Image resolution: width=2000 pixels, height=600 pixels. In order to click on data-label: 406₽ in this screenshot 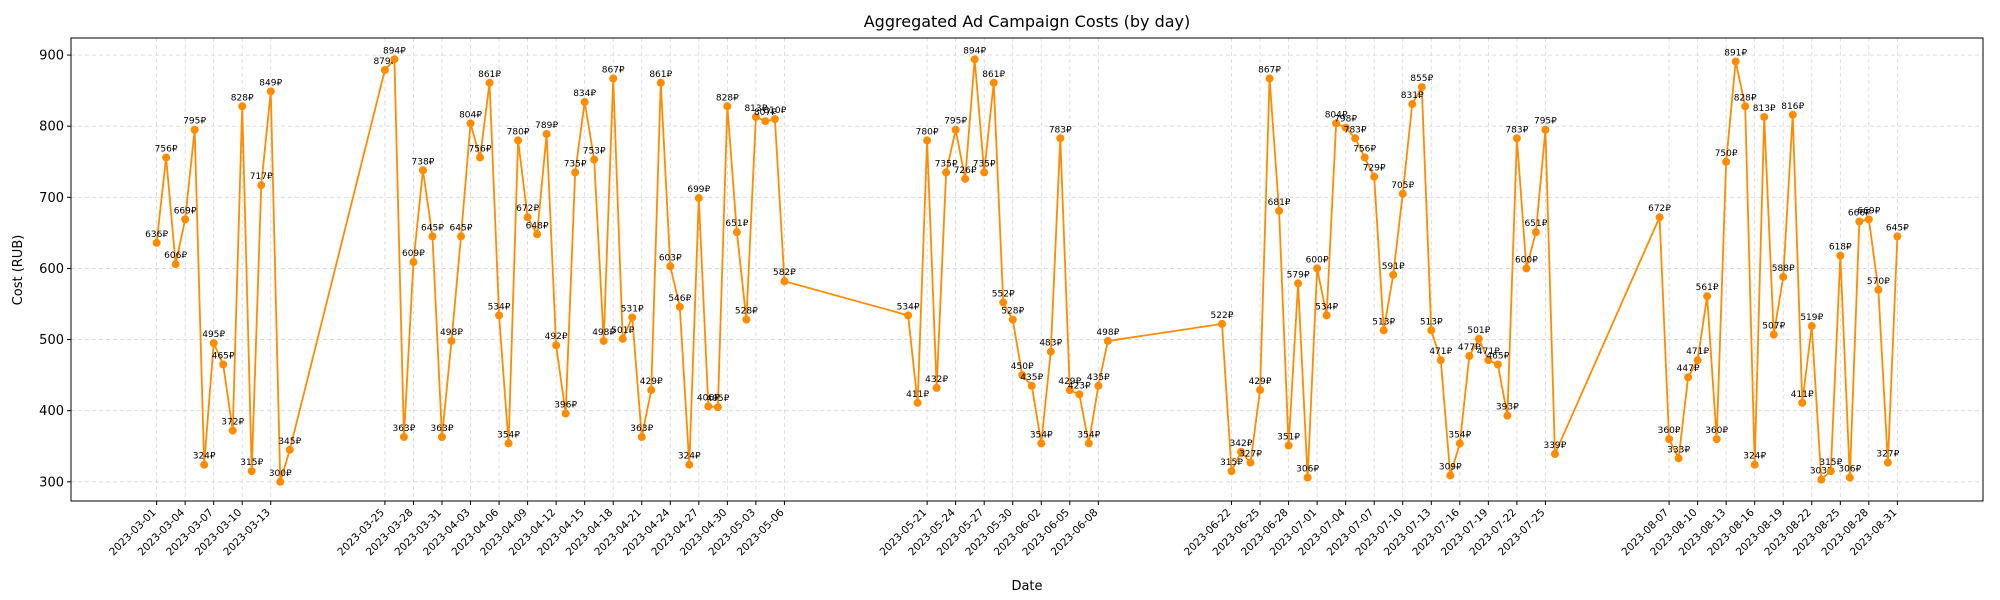, I will do `click(708, 398)`.